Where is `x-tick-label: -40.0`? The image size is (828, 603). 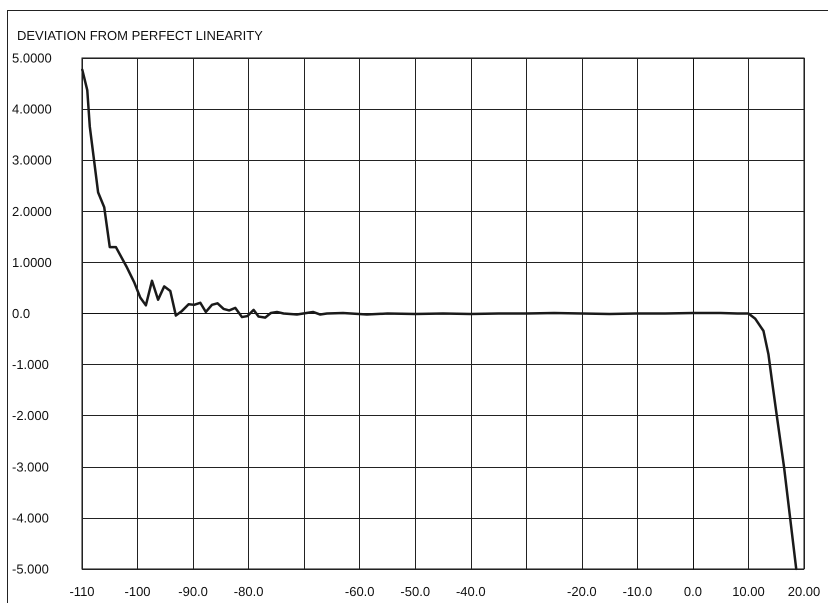 x-tick-label: -40.0 is located at coordinates (471, 591).